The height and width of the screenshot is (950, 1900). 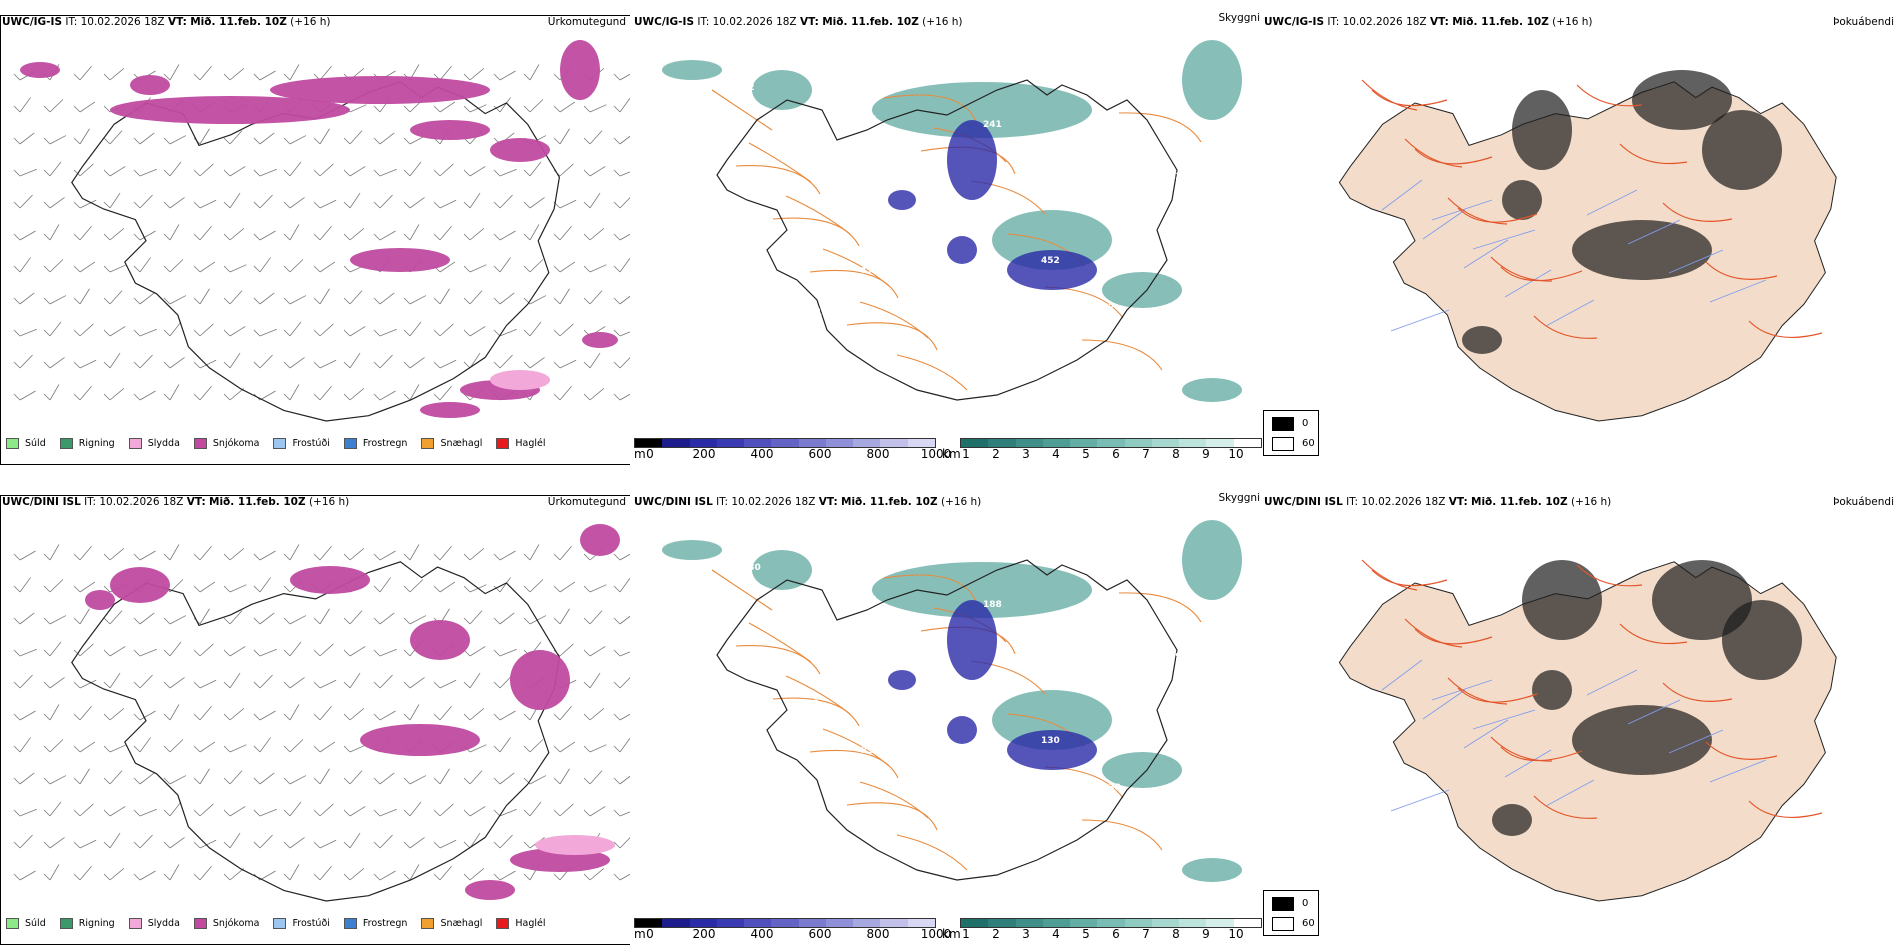 What do you see at coordinates (992, 605) in the screenshot?
I see `cloud-base-label: 188` at bounding box center [992, 605].